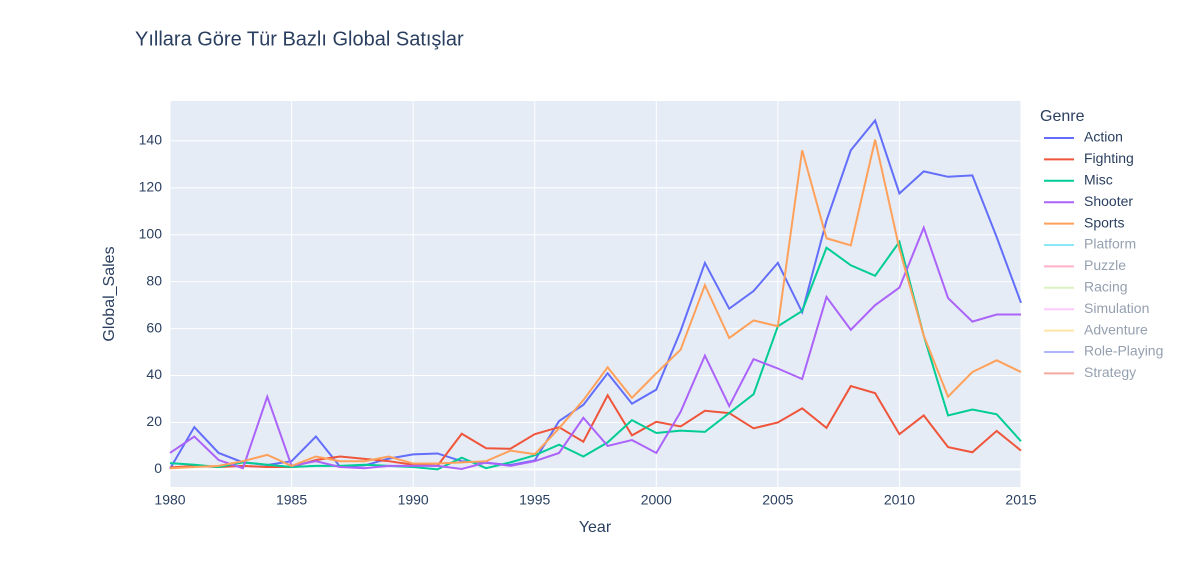  I want to click on y-tick-label: 120, so click(151, 187).